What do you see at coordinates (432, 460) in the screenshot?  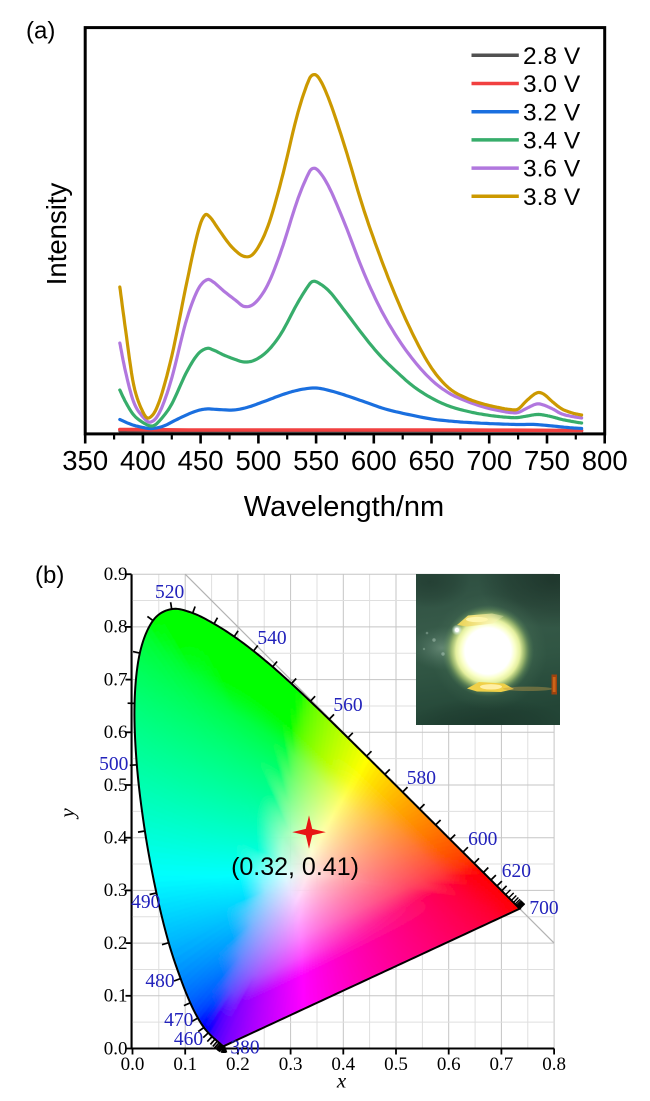 I see `svg-text: 650` at bounding box center [432, 460].